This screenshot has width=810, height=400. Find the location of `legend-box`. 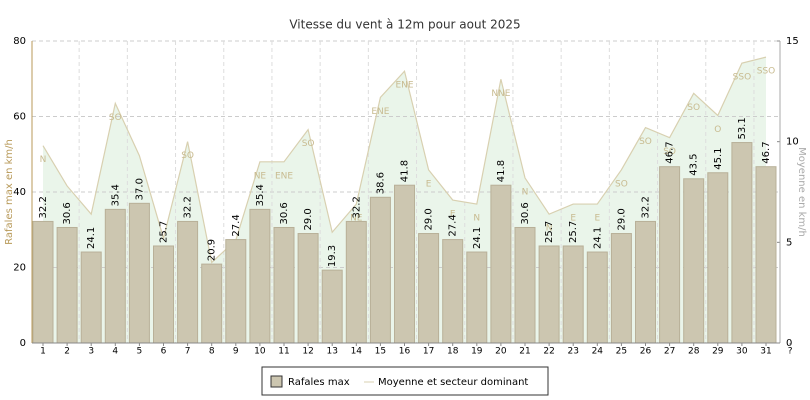

legend-box is located at coordinates (405, 381).